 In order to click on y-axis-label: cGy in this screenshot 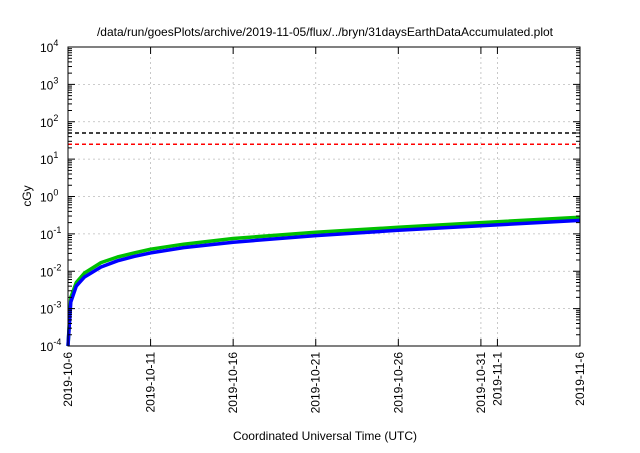, I will do `click(27, 195)`.